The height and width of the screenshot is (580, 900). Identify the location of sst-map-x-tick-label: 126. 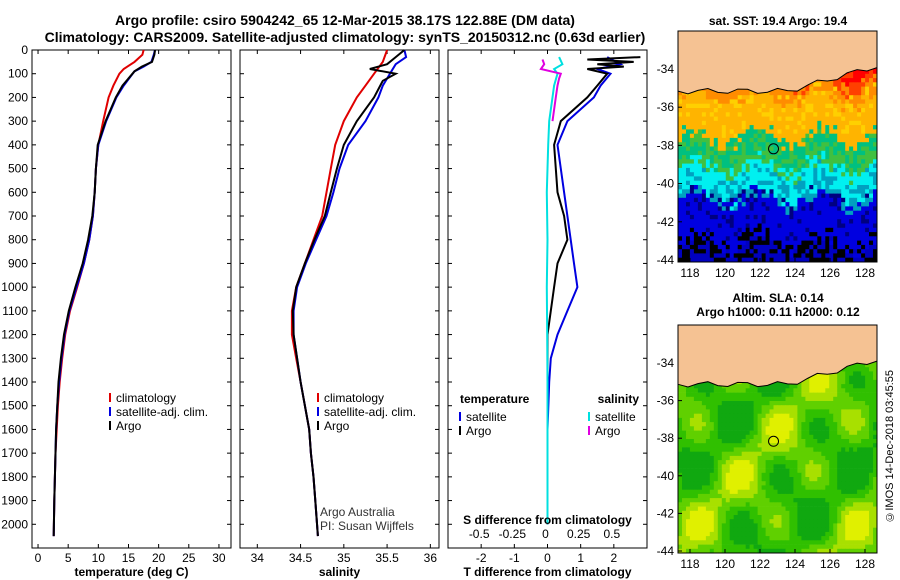
(830, 273).